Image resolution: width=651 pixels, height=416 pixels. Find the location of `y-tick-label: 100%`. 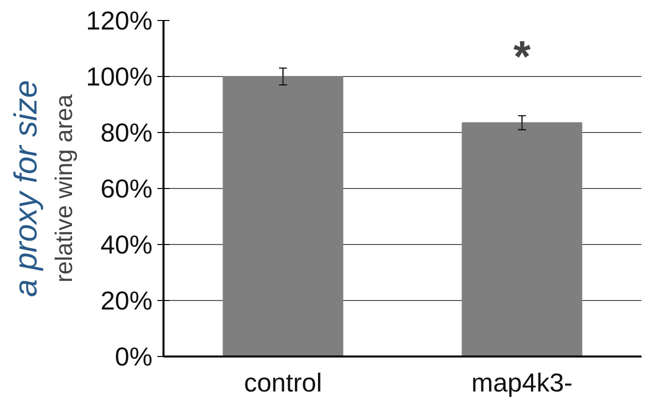

y-tick-label: 100% is located at coordinates (119, 77).